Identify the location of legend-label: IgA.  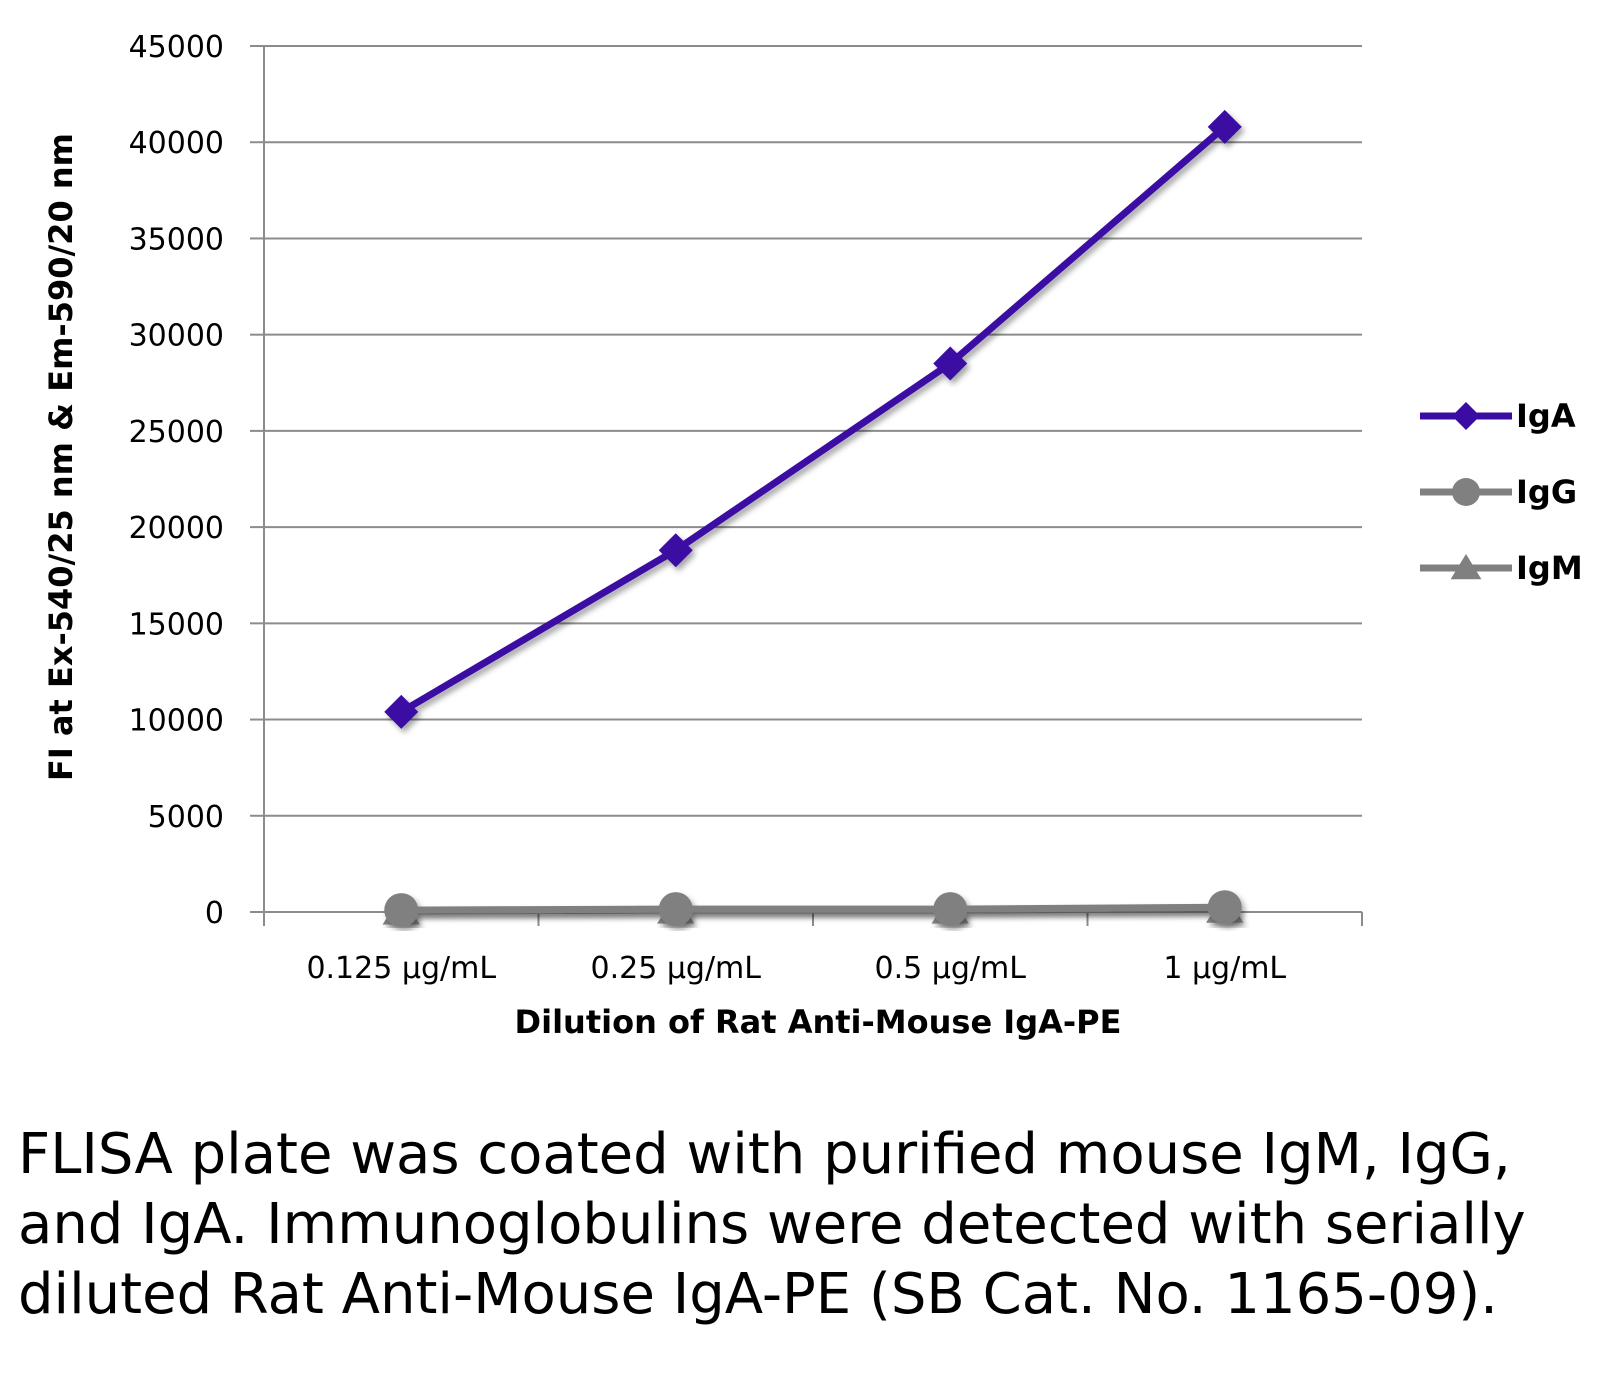
(1546, 416).